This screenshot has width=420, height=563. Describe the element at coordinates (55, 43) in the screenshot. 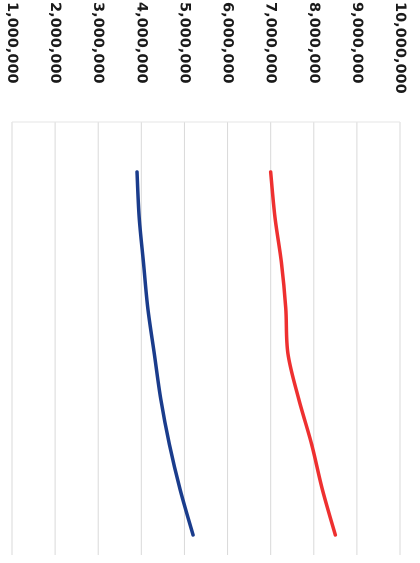

I see `y-tick-label: 2,000,000` at that location.